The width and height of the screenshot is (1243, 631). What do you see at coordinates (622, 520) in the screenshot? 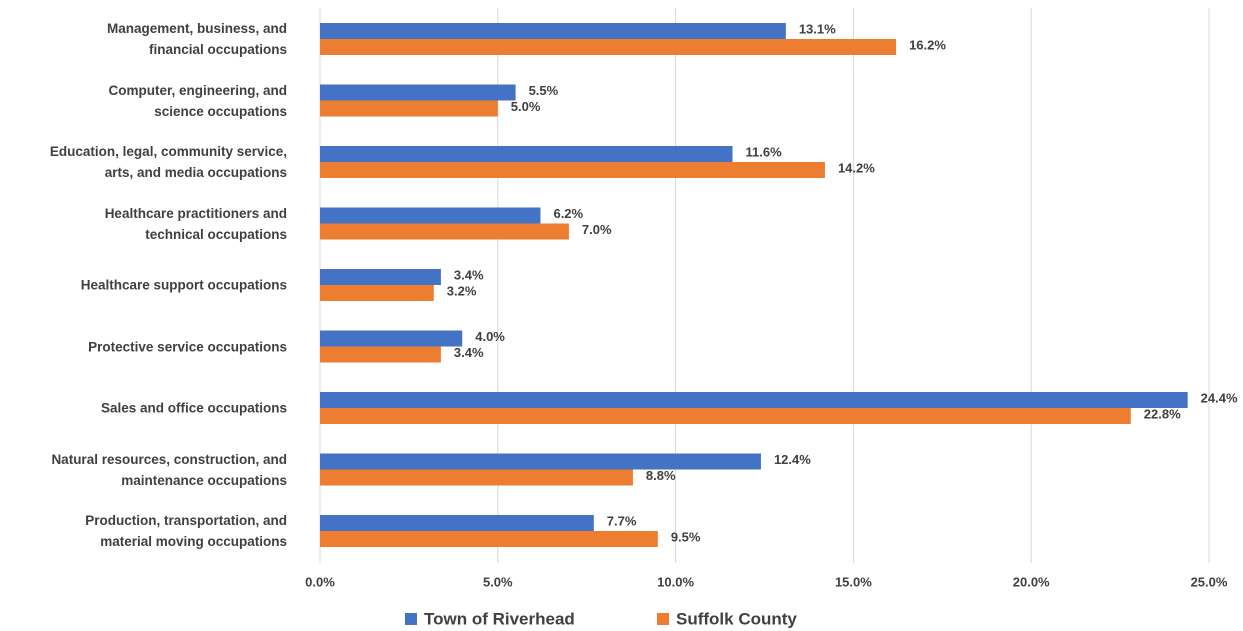
I see `value-label: 7.7%` at bounding box center [622, 520].